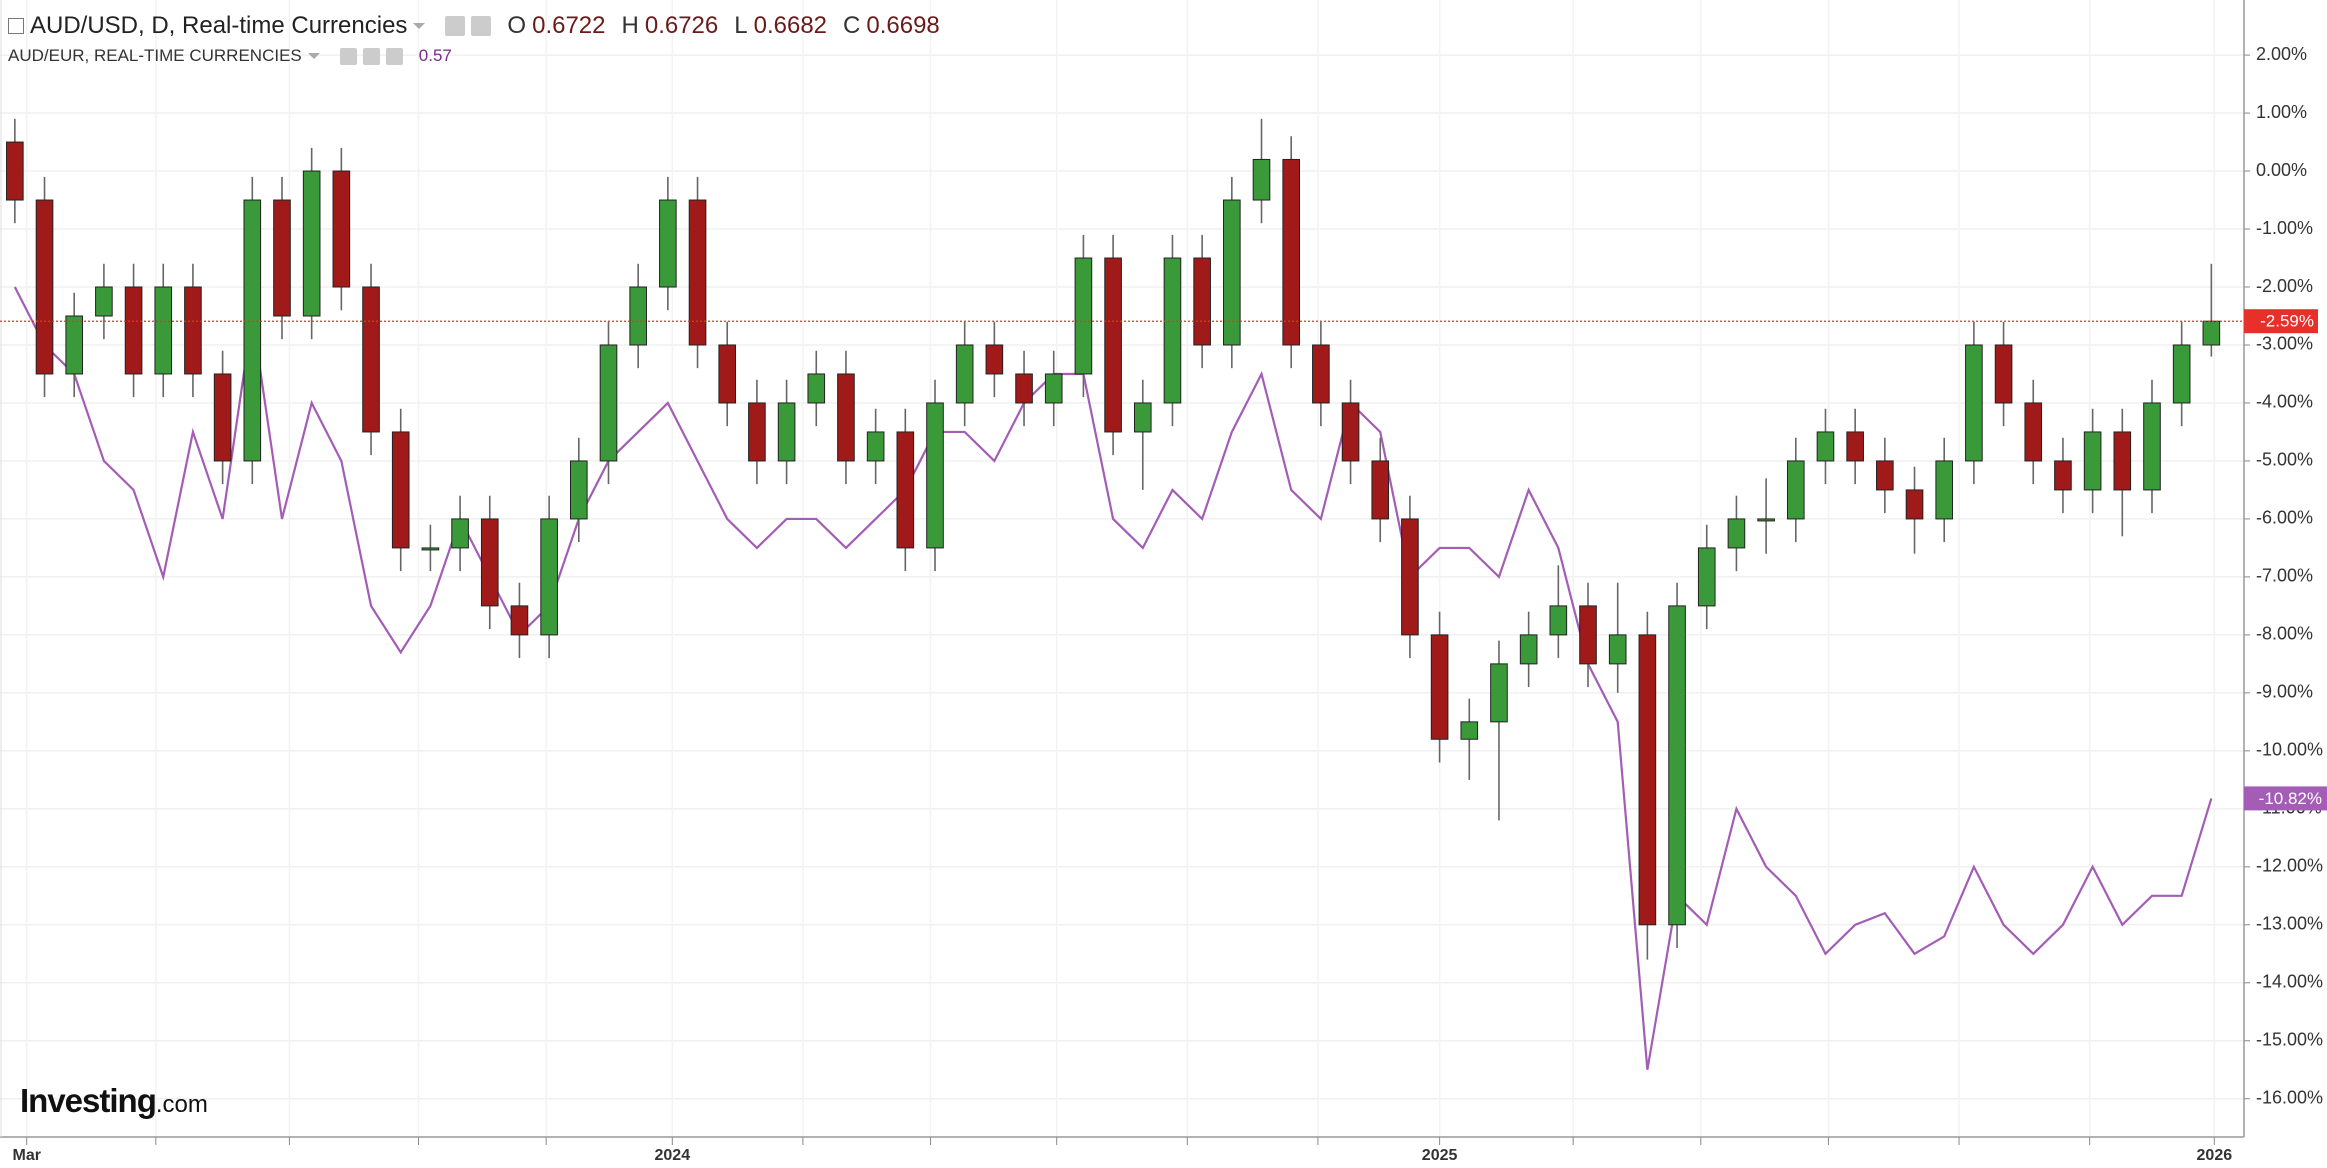 This screenshot has height=1168, width=2327. I want to click on y-tick-label: -16.00%, so click(2289, 1097).